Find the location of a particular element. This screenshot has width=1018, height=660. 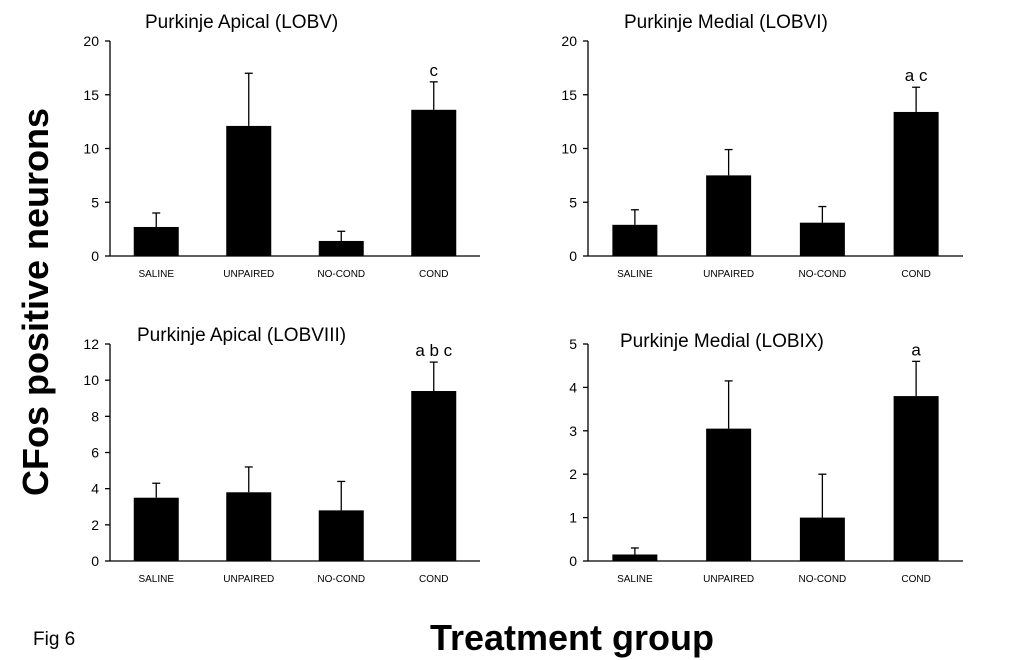

significance-label: c is located at coordinates (434, 70).